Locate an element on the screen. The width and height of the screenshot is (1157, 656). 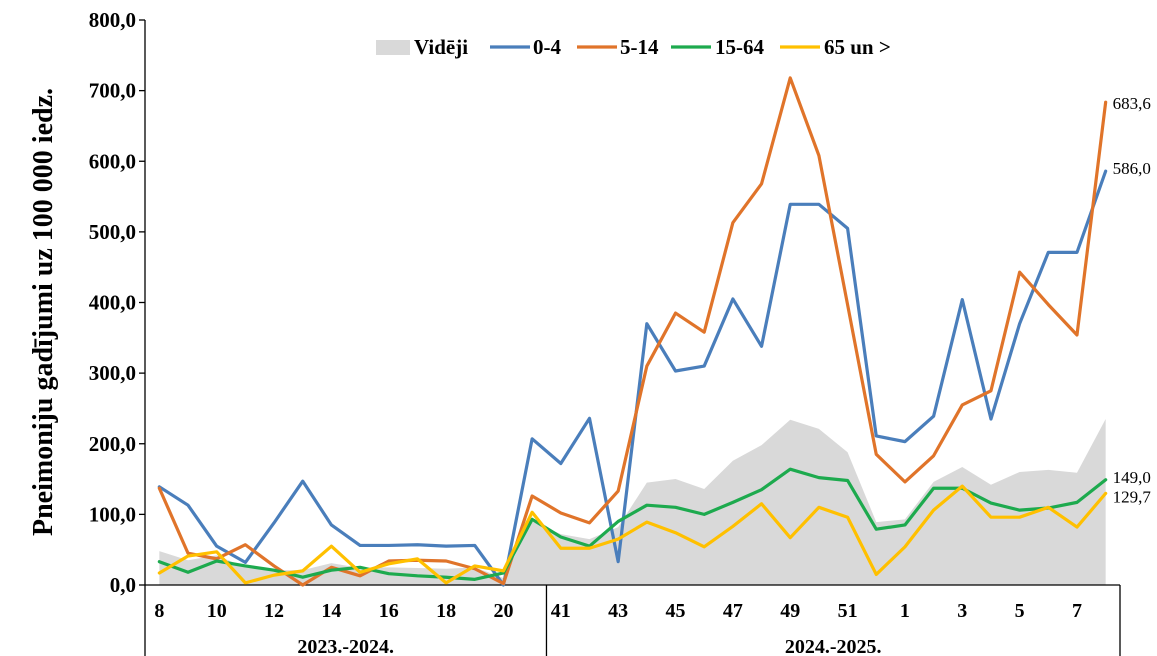
x-tick-label: 51 is located at coordinates (848, 611).